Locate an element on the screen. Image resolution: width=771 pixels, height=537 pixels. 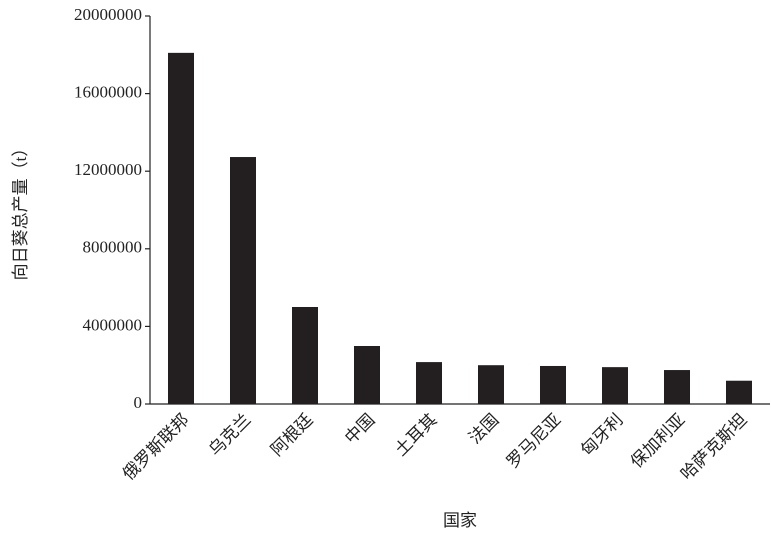
y-axis-title: 向日葵总产量（t） is located at coordinates (20, 210).